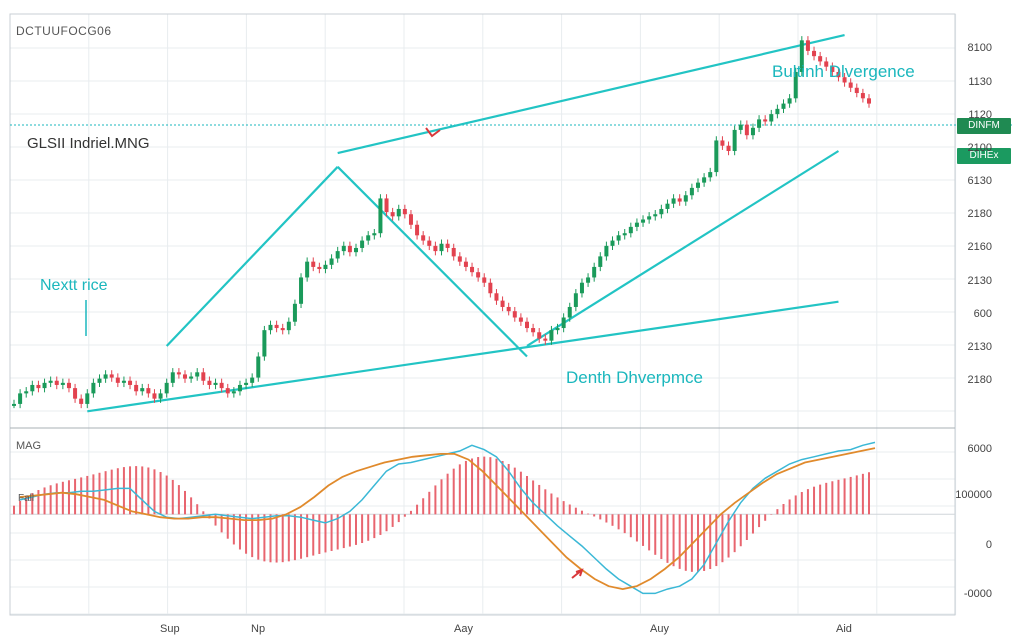 This screenshot has height=642, width=1024. I want to click on macd-axis-label: -0000, so click(977, 594).